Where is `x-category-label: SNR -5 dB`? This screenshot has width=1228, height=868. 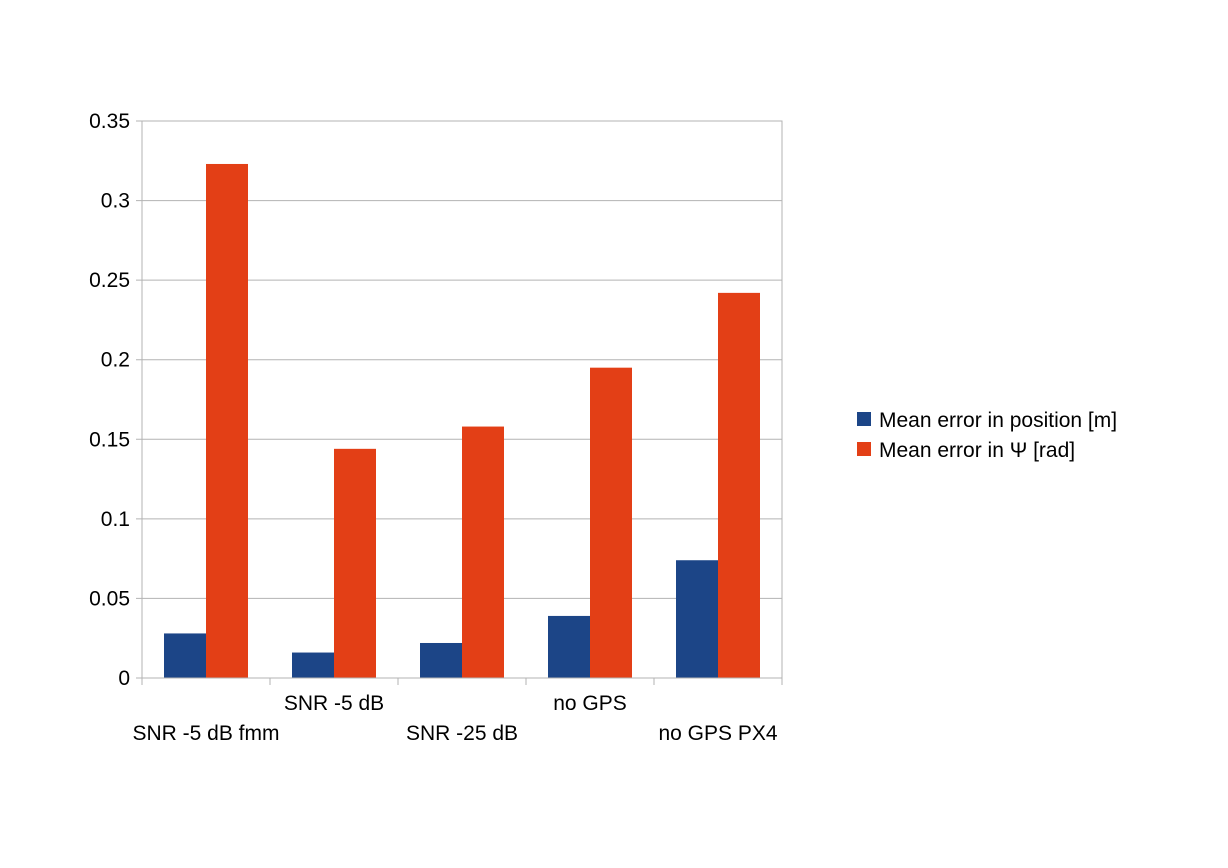 x-category-label: SNR -5 dB is located at coordinates (334, 703).